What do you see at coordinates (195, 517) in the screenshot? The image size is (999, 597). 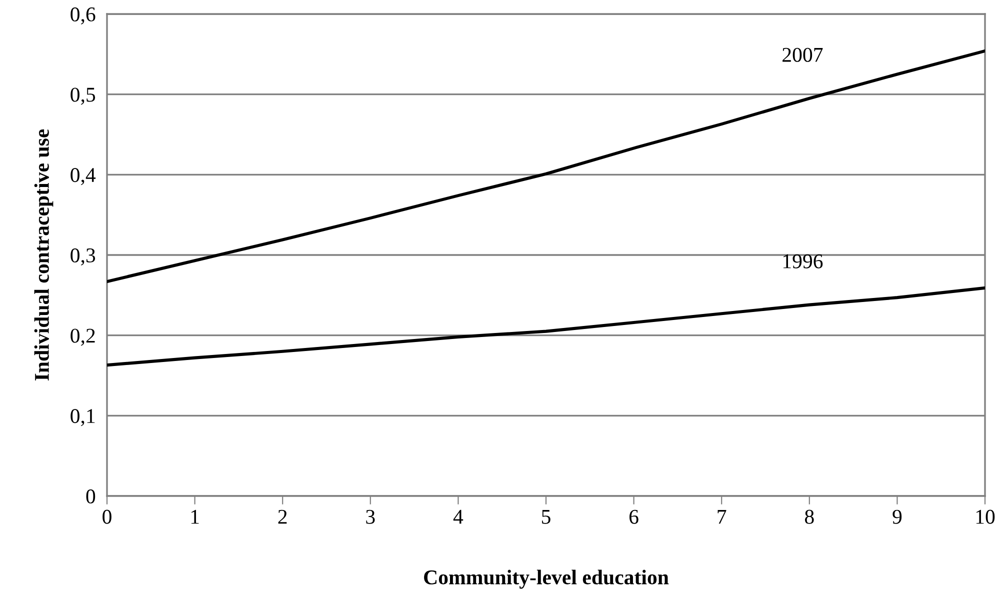 I see `x-tick-label: 1` at bounding box center [195, 517].